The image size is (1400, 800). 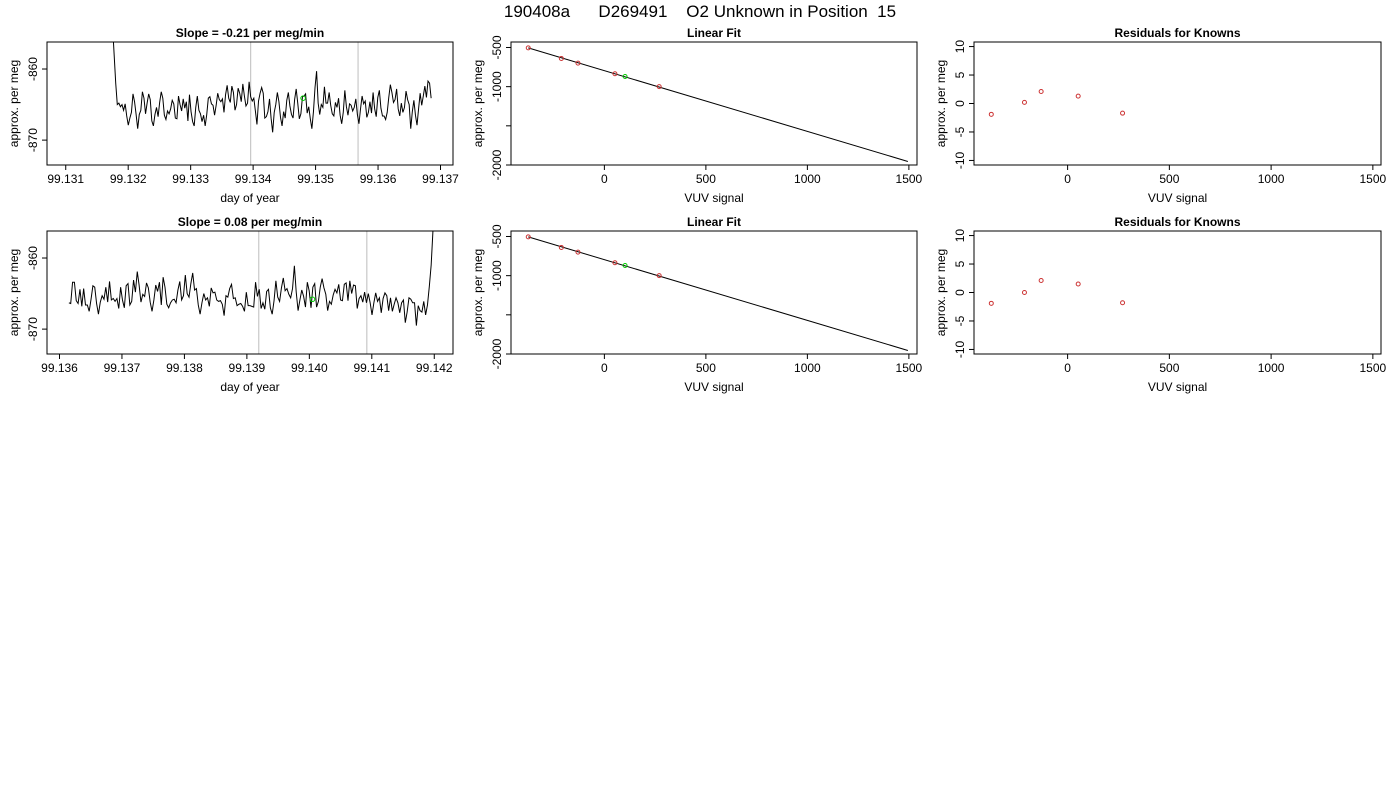 I want to click on x-tick-label: 99.138, so click(x=184, y=368).